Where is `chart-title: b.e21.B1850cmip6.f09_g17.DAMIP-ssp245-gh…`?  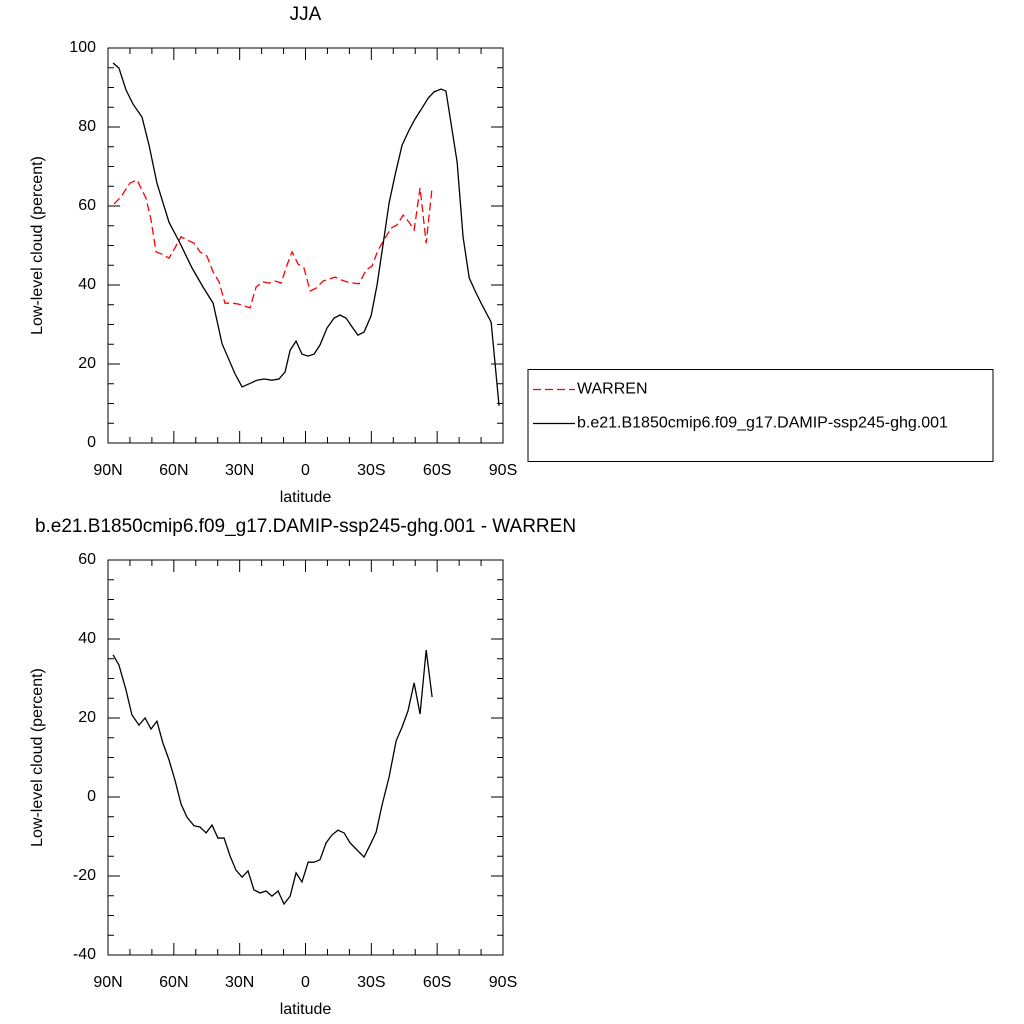
chart-title: b.e21.B1850cmip6.f09_g17.DAMIP-ssp245-gh… is located at coordinates (305, 526).